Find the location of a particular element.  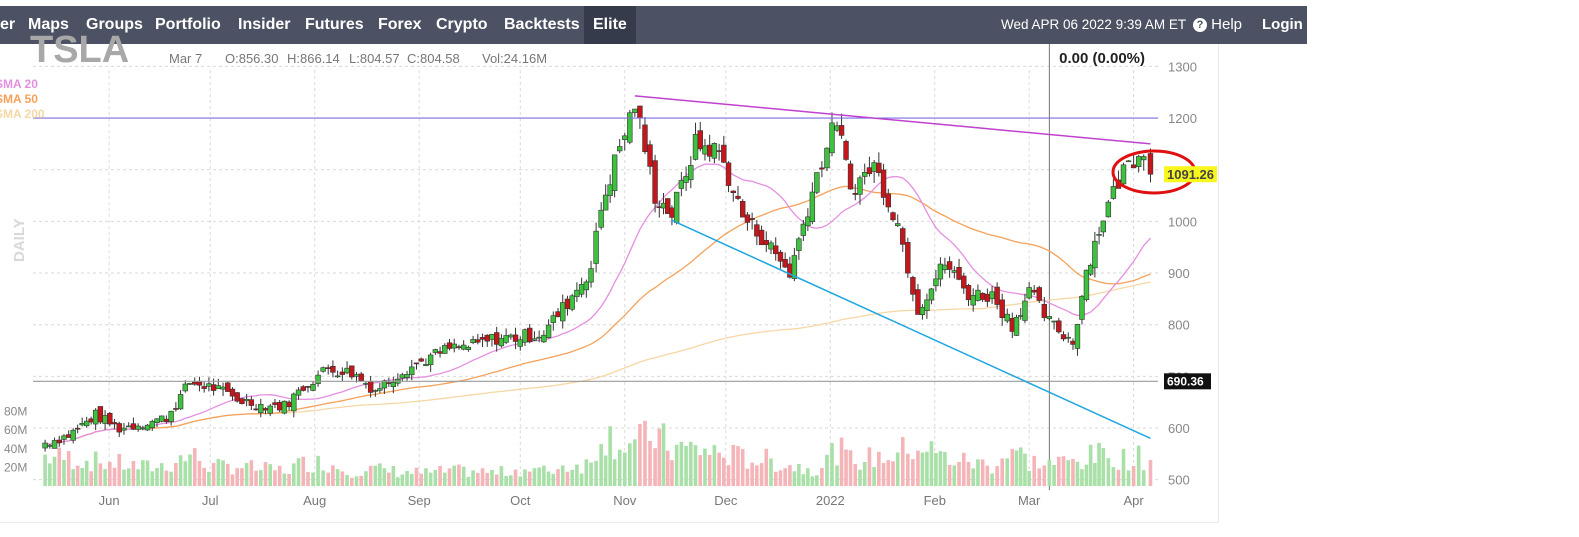

x-tick-label: Jun is located at coordinates (109, 500).